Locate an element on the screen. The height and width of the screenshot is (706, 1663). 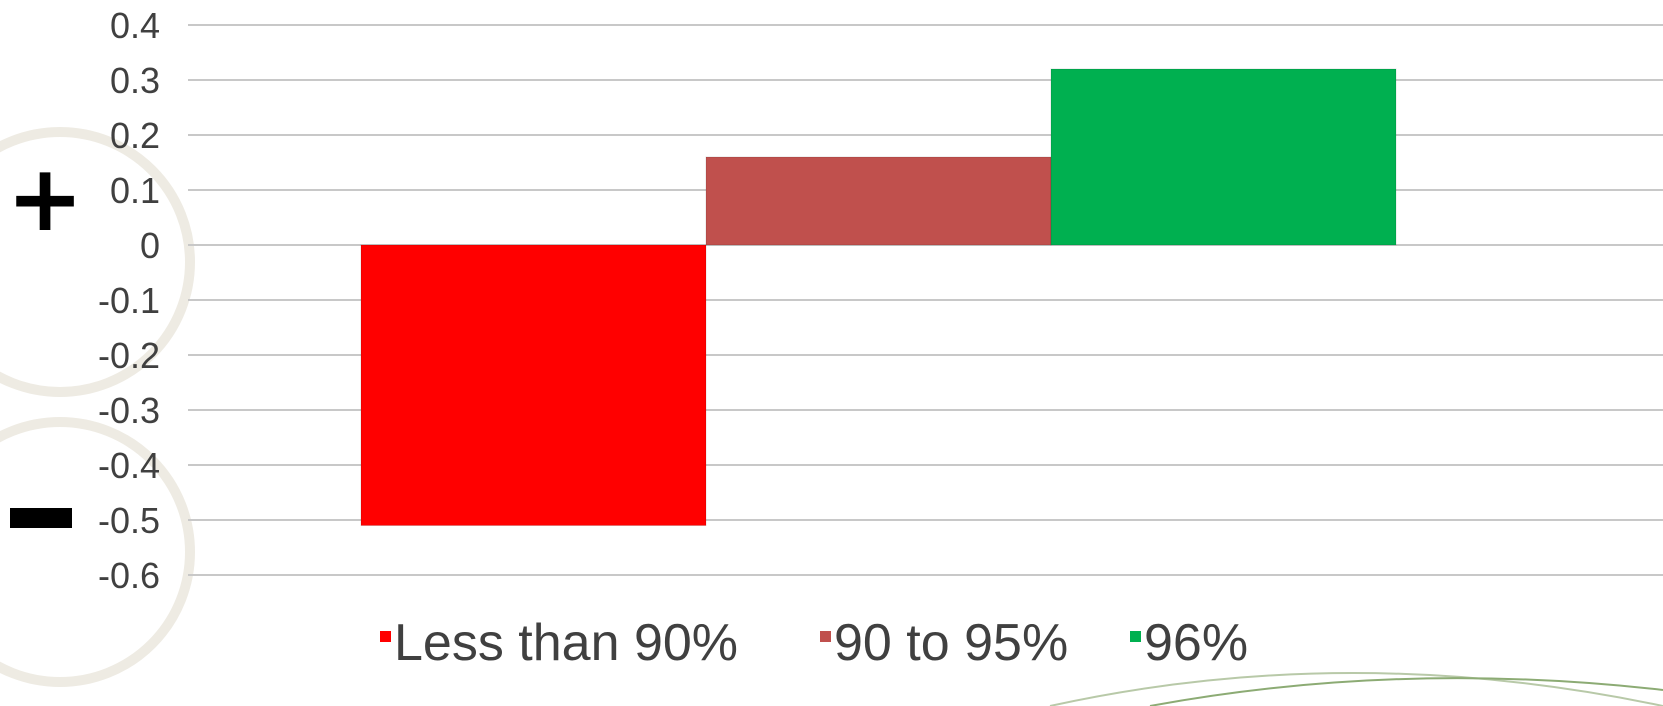
y-tick-label: 0.4 is located at coordinates (135, 25).